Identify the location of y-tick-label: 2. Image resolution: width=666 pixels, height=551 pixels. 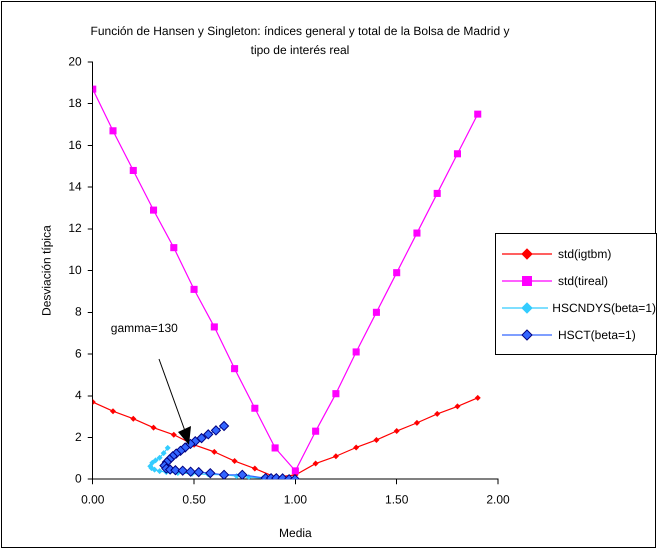
(78, 437).